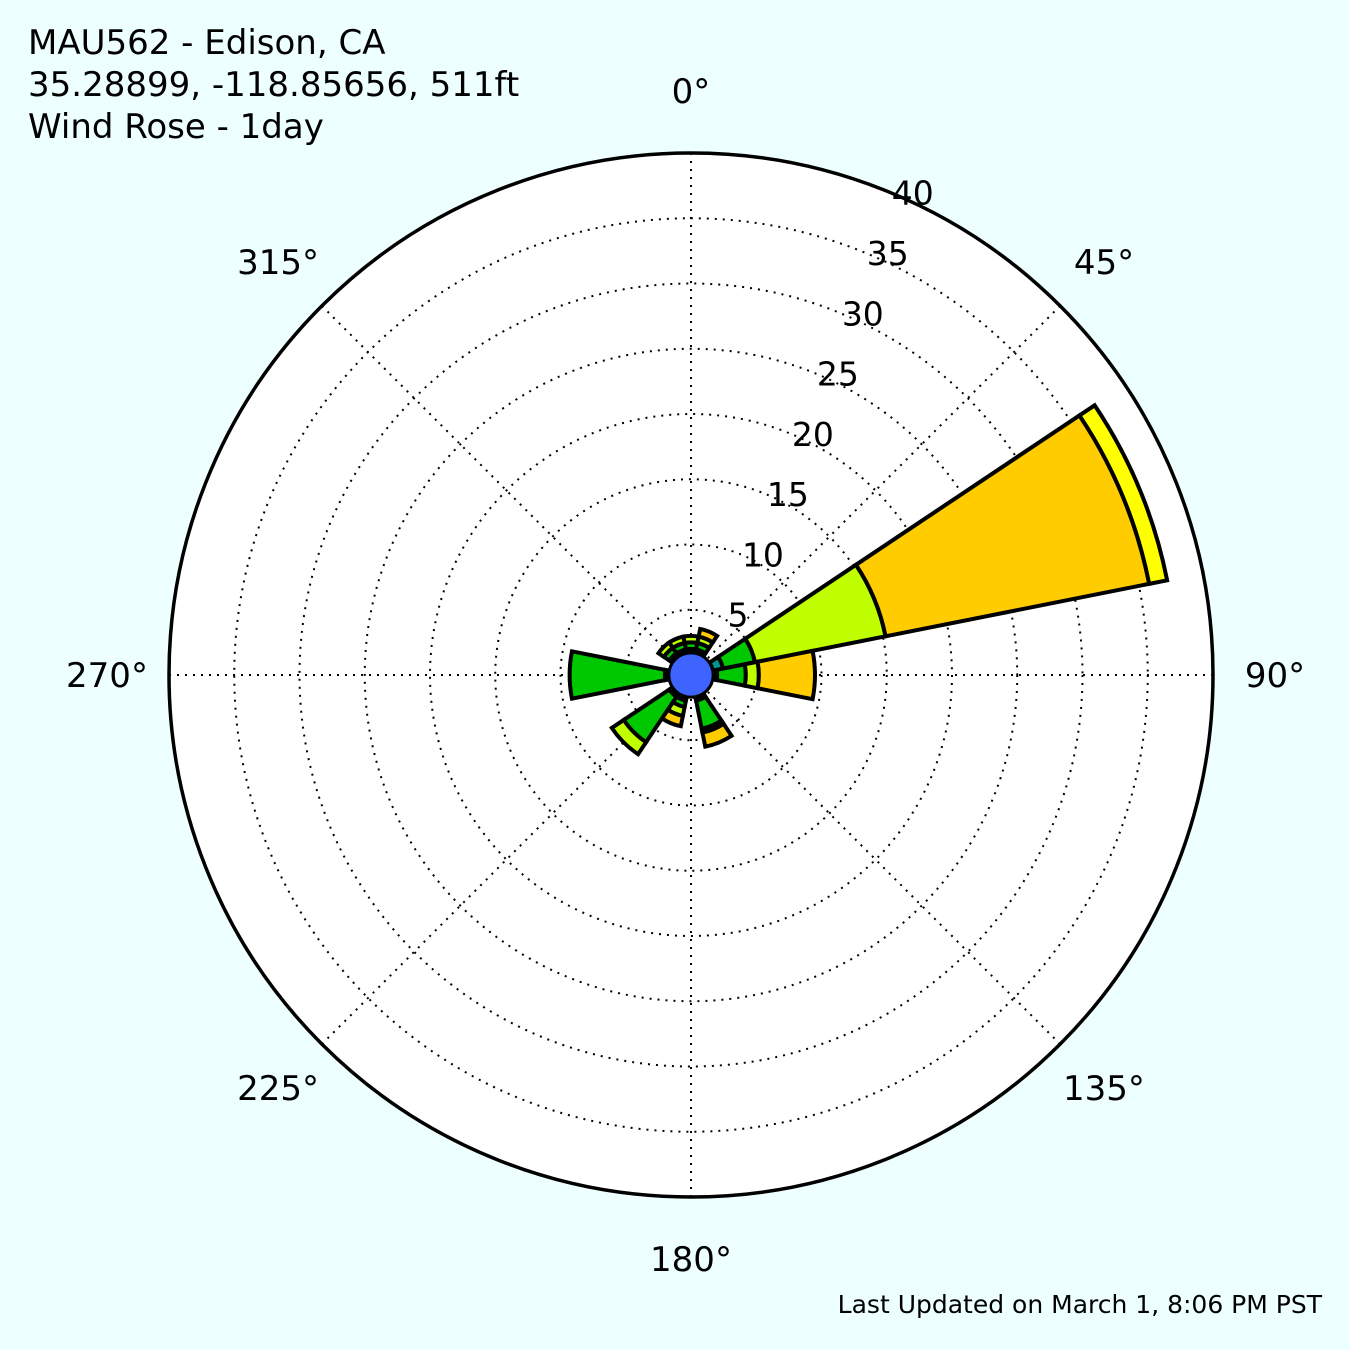  Describe the element at coordinates (107, 676) in the screenshot. I see `angle-tick-label-270: 270°` at that location.